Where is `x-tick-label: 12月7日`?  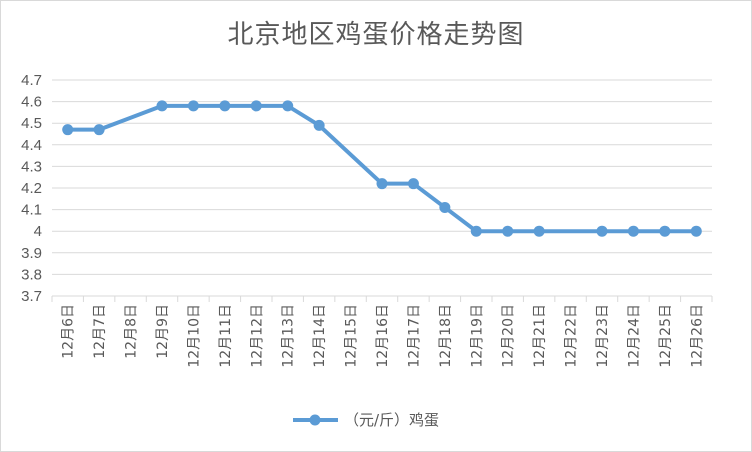 x-tick-label: 12月7日 is located at coordinates (100, 331).